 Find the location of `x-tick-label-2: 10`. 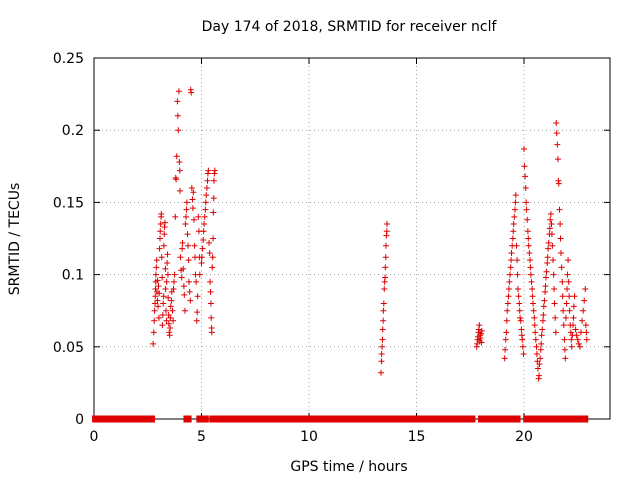

x-tick-label-2: 10 is located at coordinates (309, 437).